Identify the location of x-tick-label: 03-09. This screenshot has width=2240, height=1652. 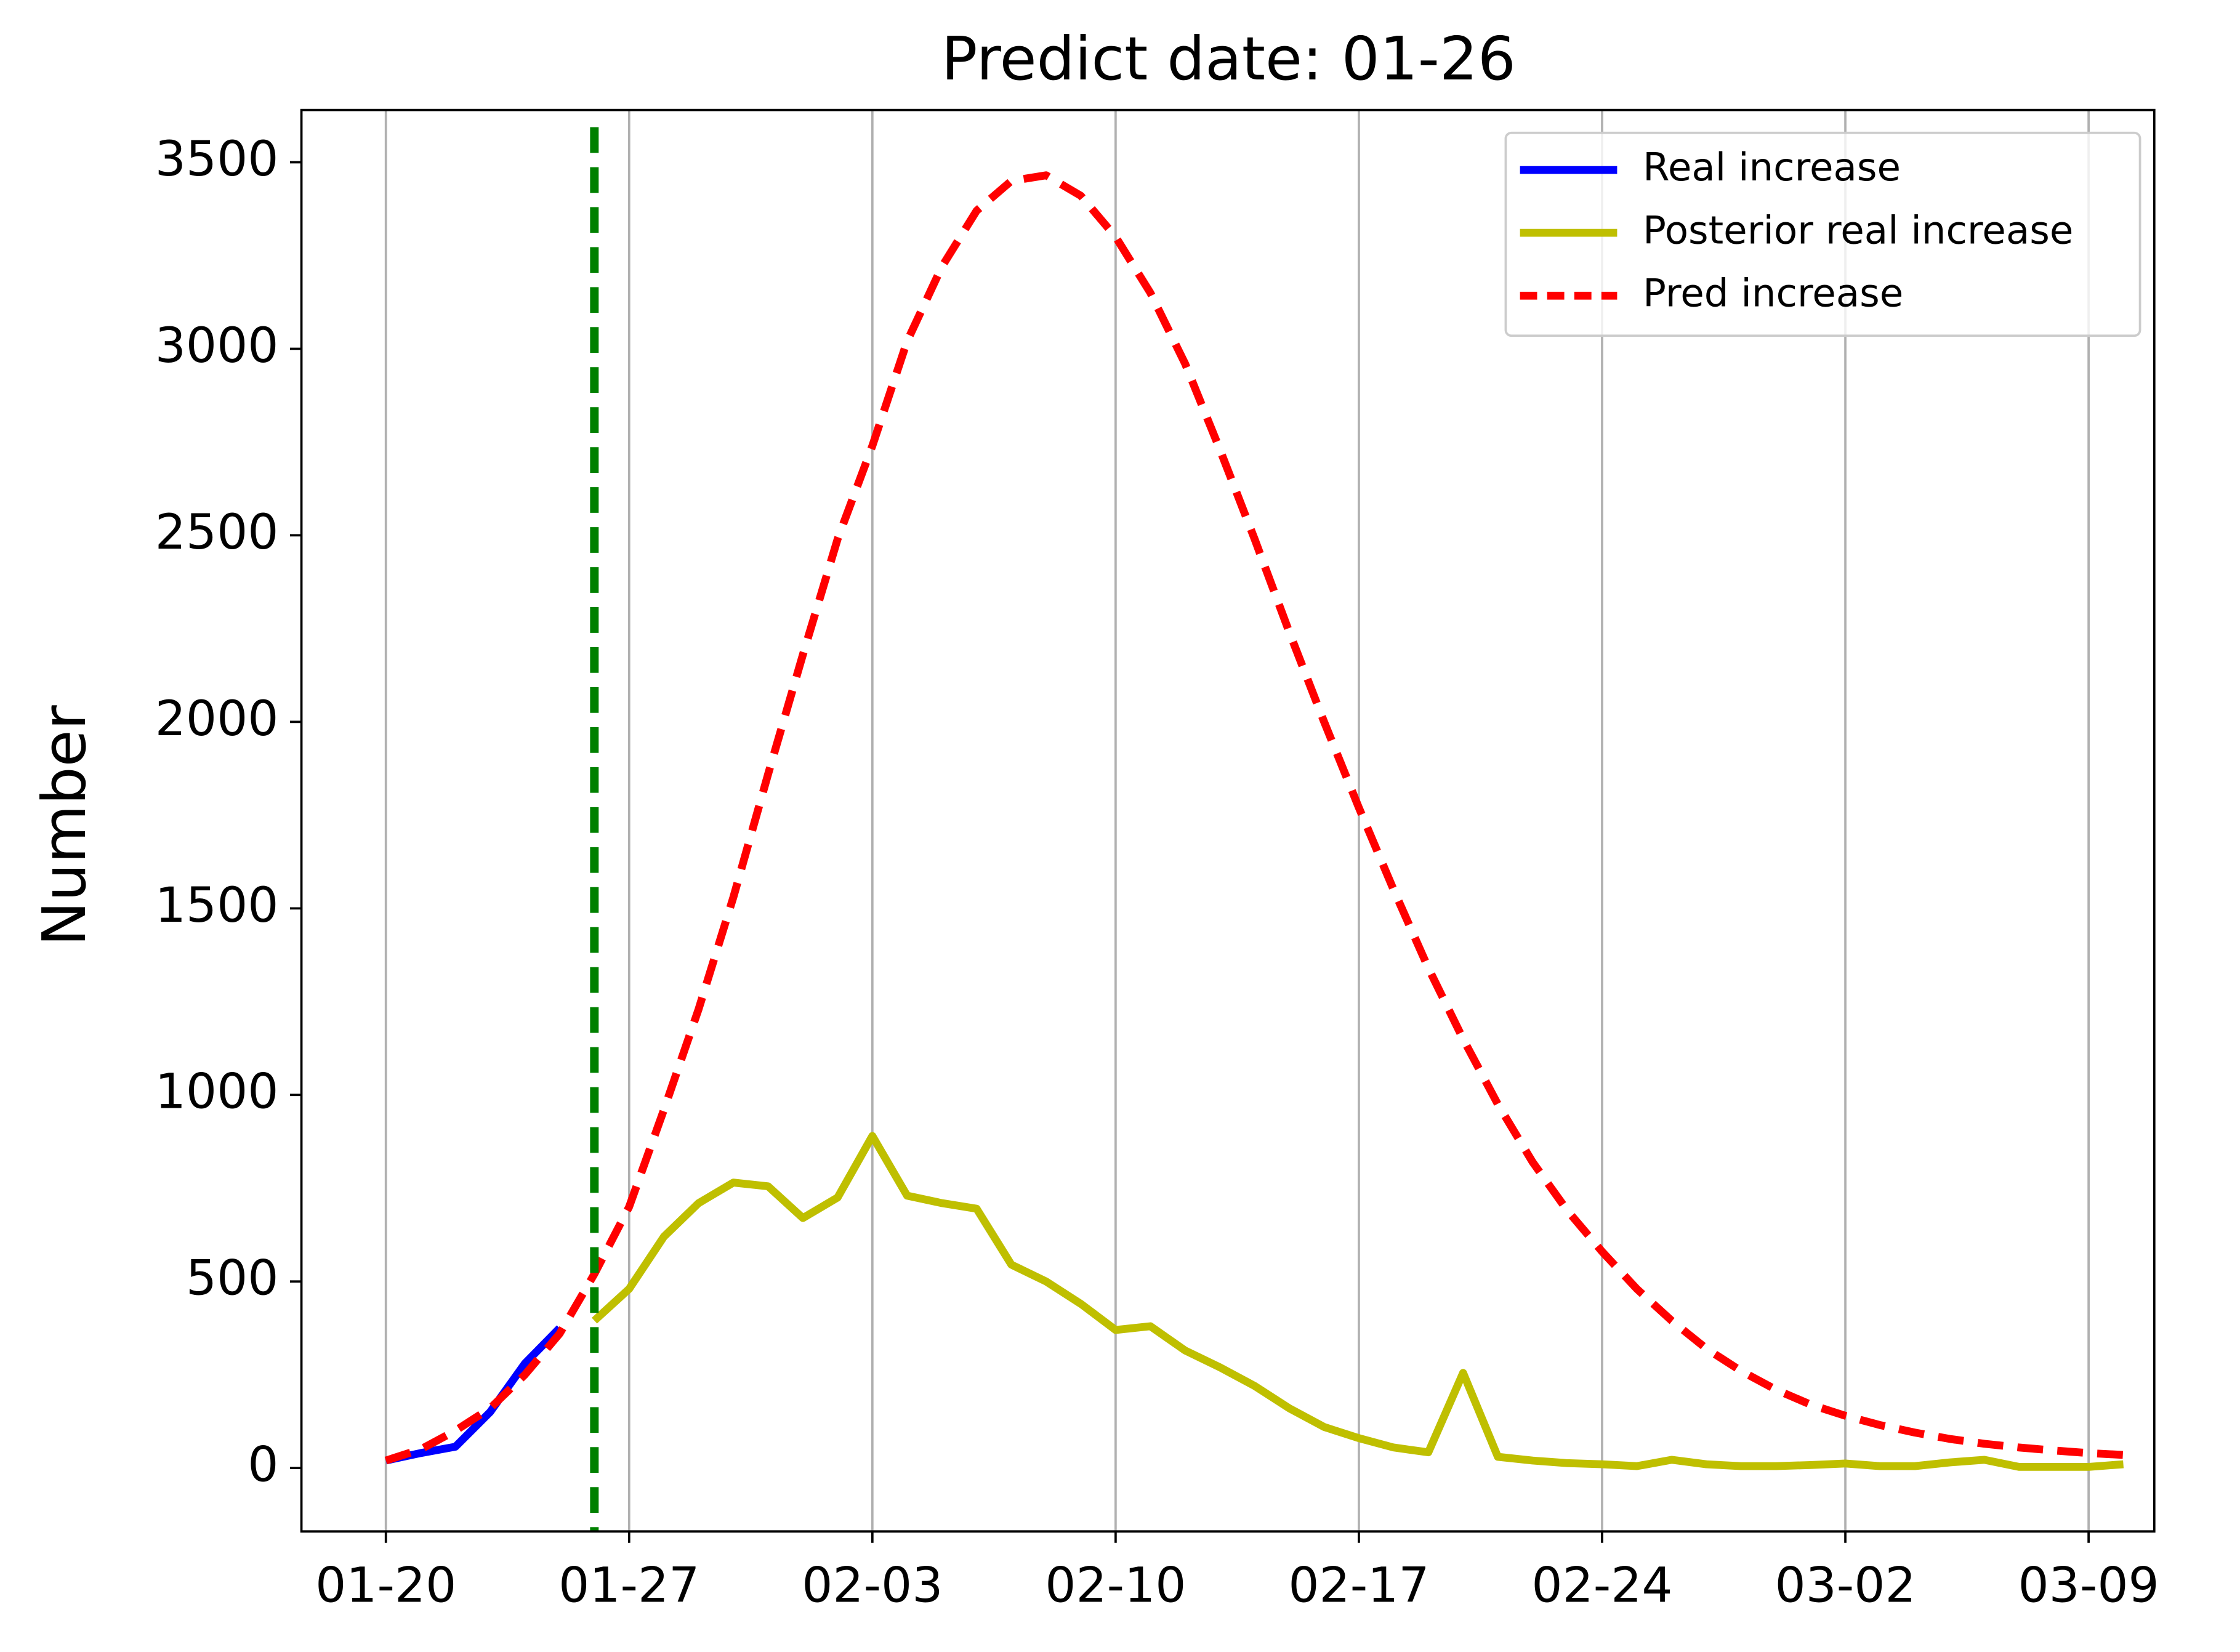
(2088, 1585).